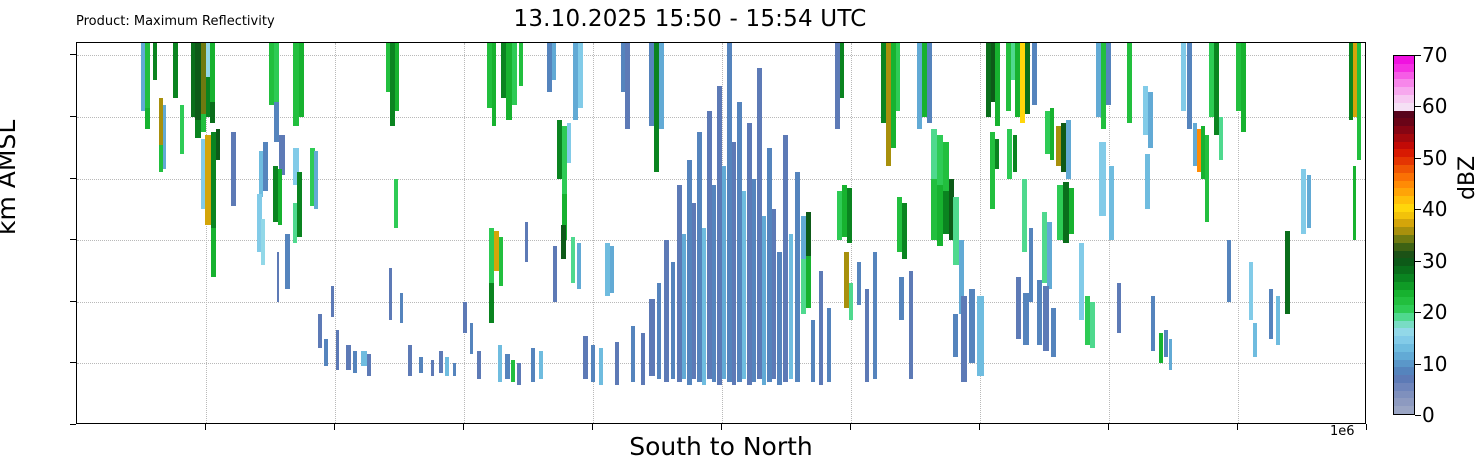 This screenshot has width=1482, height=470. I want to click on product-annotation: Product: Maximum Reflectivity, so click(175, 21).